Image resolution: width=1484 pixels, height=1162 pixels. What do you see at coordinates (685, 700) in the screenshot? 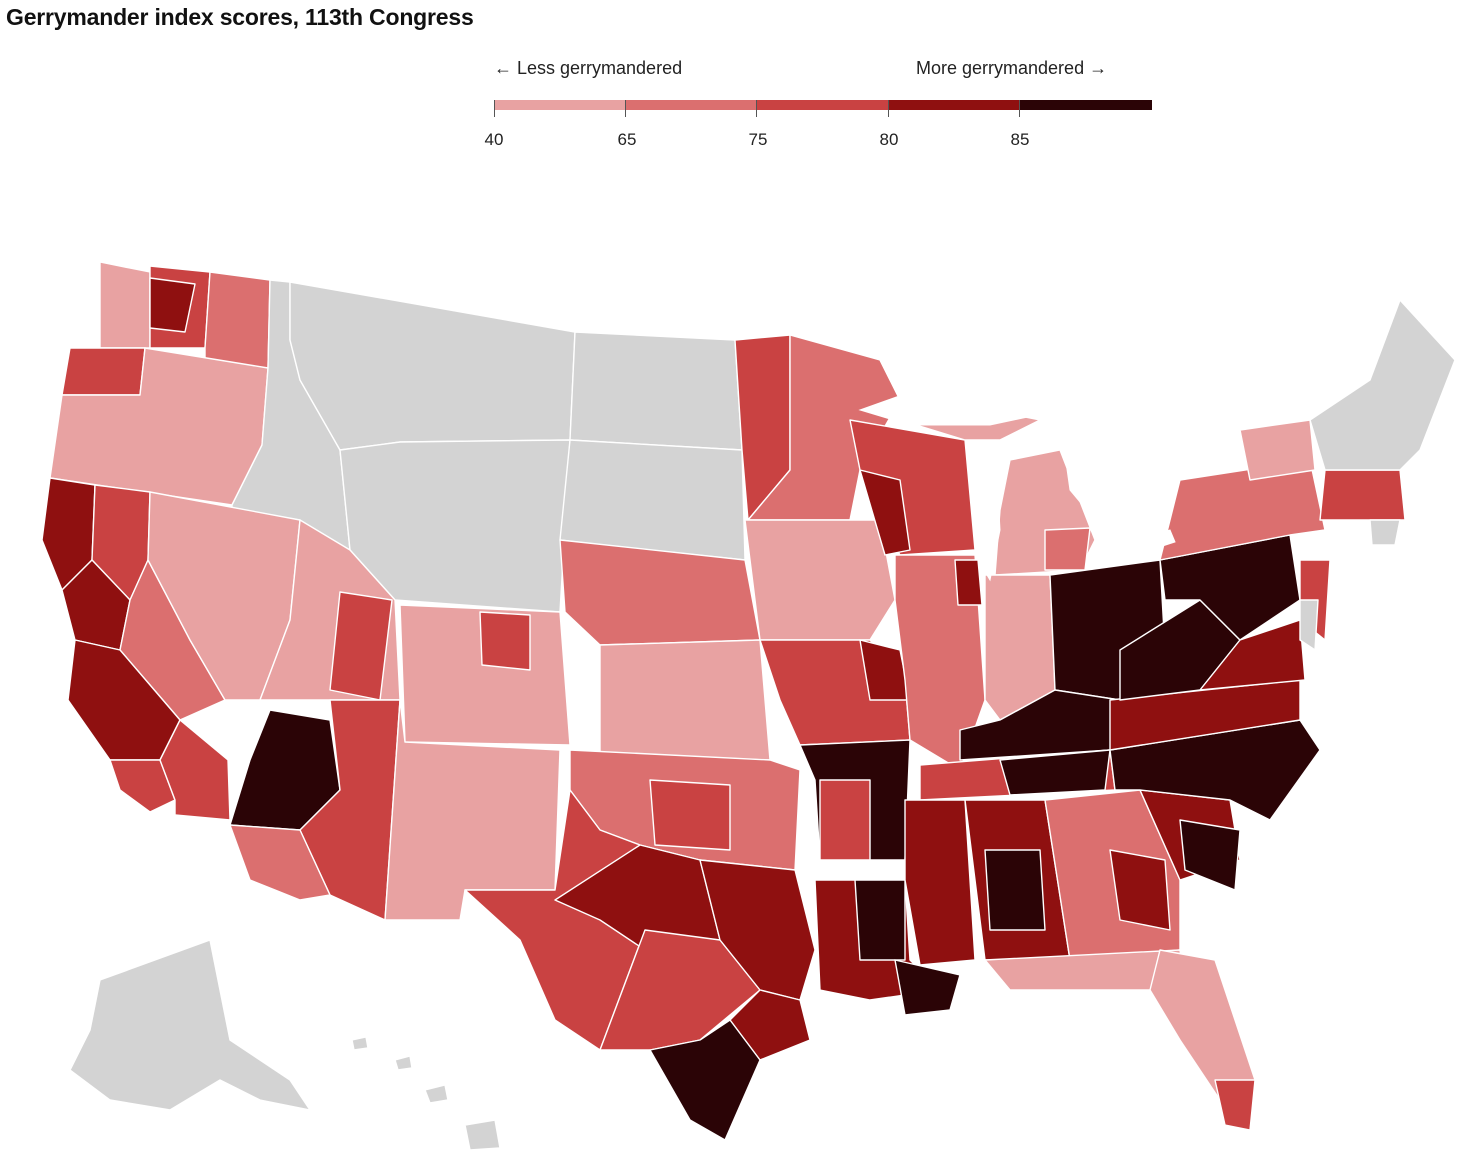
I see `region-kansas` at bounding box center [685, 700].